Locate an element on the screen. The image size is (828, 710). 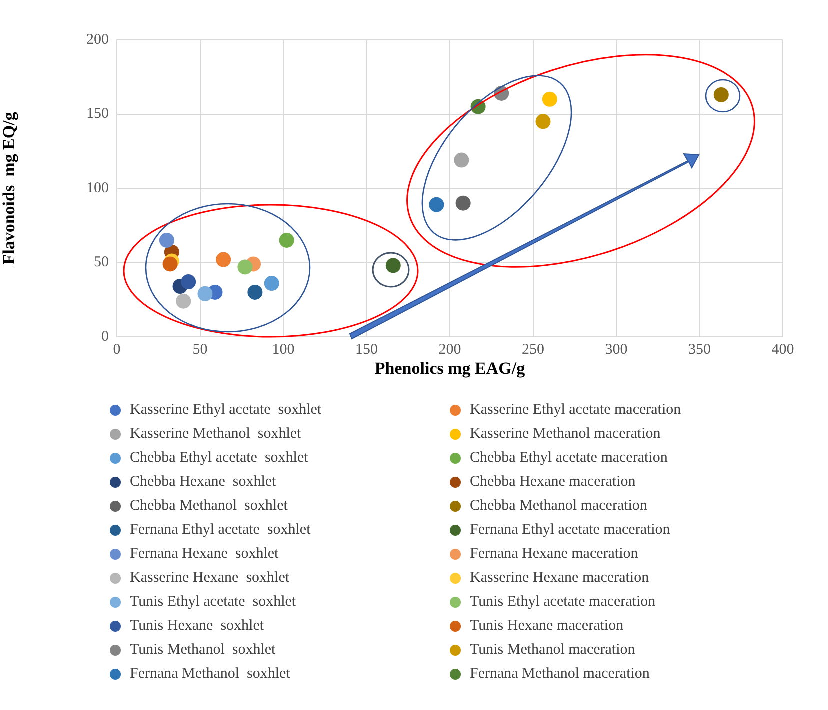
legend-label: Kasserine Methanol maceration is located at coordinates (565, 434).